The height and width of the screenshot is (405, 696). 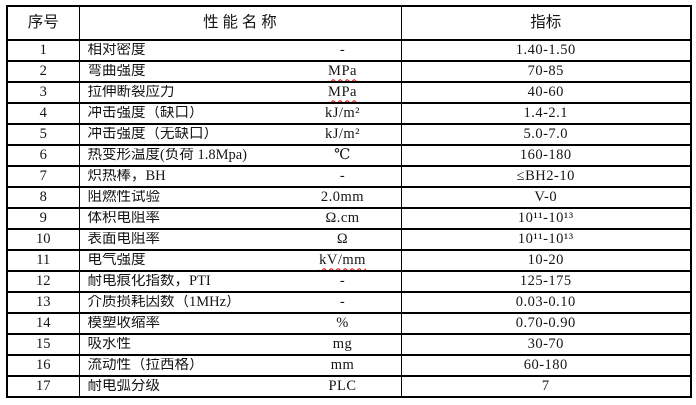 What do you see at coordinates (124, 323) in the screenshot?
I see `property-name: 模塑收缩率` at bounding box center [124, 323].